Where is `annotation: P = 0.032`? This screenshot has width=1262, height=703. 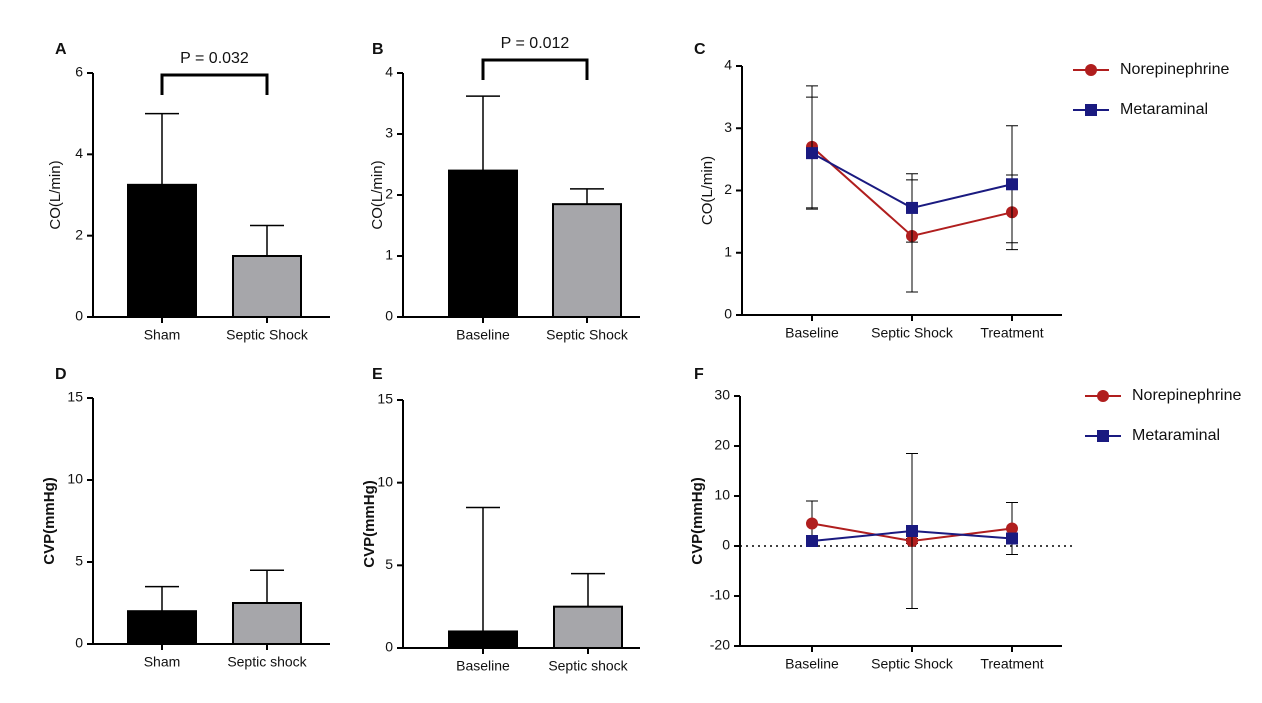
annotation: P = 0.032 is located at coordinates (214, 58).